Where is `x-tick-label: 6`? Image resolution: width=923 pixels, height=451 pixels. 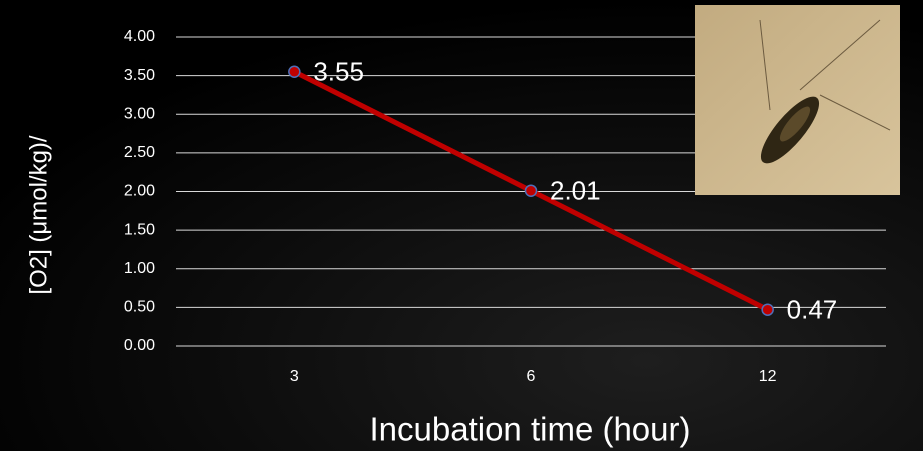 x-tick-label: 6 is located at coordinates (531, 376).